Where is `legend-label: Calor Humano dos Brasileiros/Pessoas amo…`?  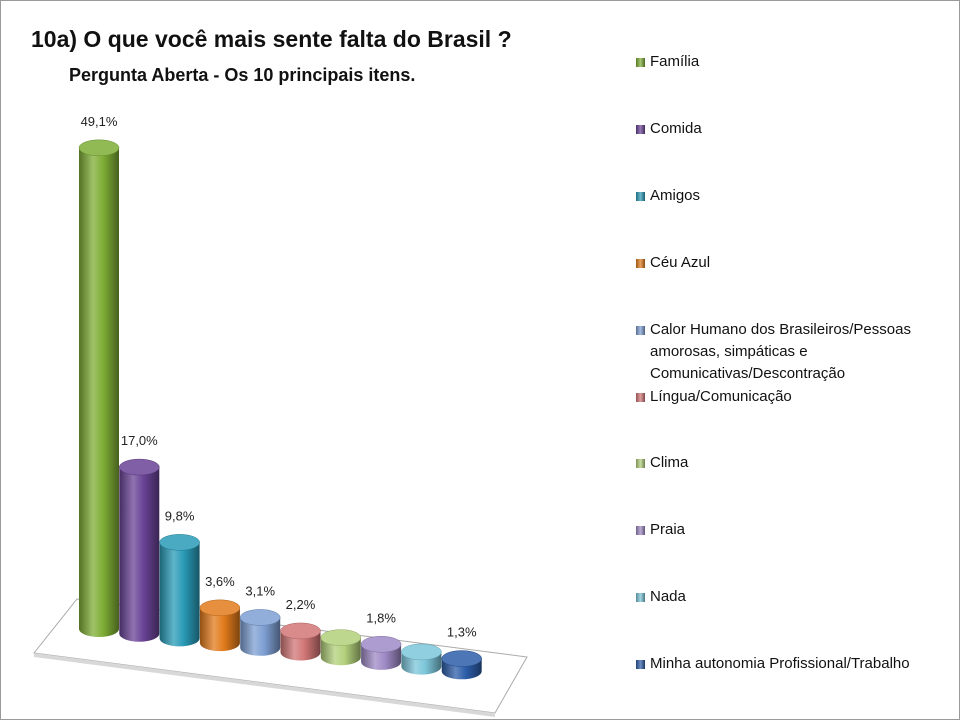 legend-label: Calor Humano dos Brasileiros/Pessoas amo… is located at coordinates (780, 351).